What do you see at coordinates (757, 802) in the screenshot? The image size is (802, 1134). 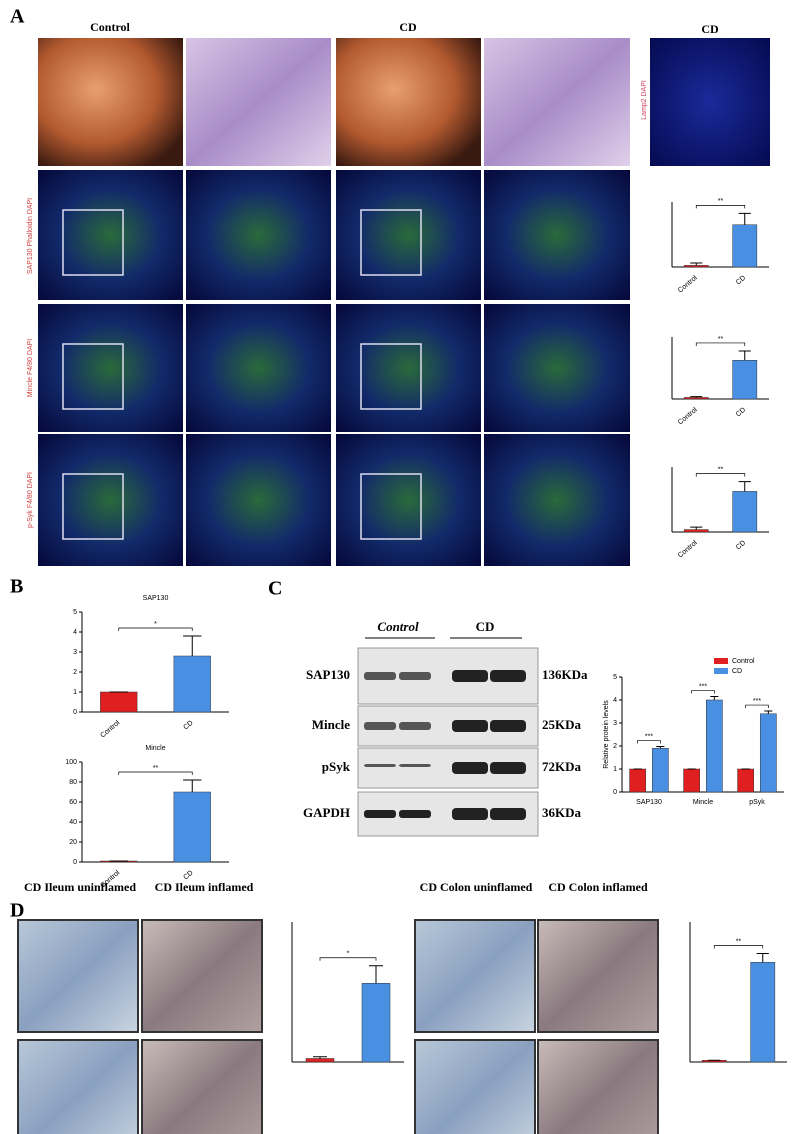 I see `x-tick-label: pSyk` at bounding box center [757, 802].